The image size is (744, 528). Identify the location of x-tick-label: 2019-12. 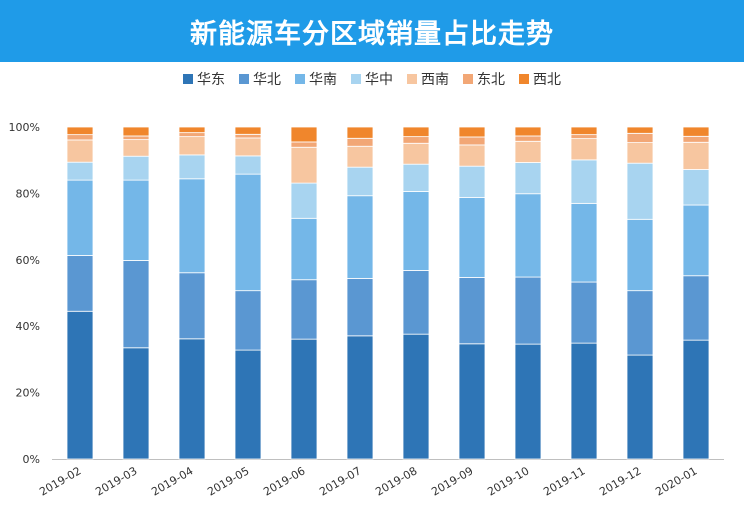
(620, 481).